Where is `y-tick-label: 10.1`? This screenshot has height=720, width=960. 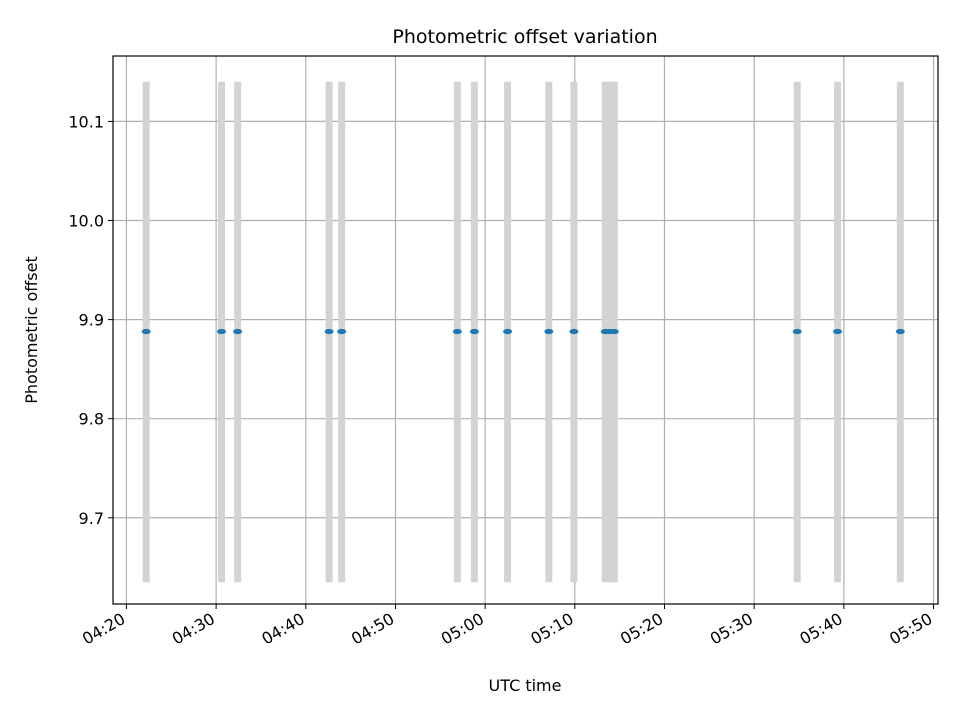
y-tick-label: 10.1 is located at coordinates (86, 121).